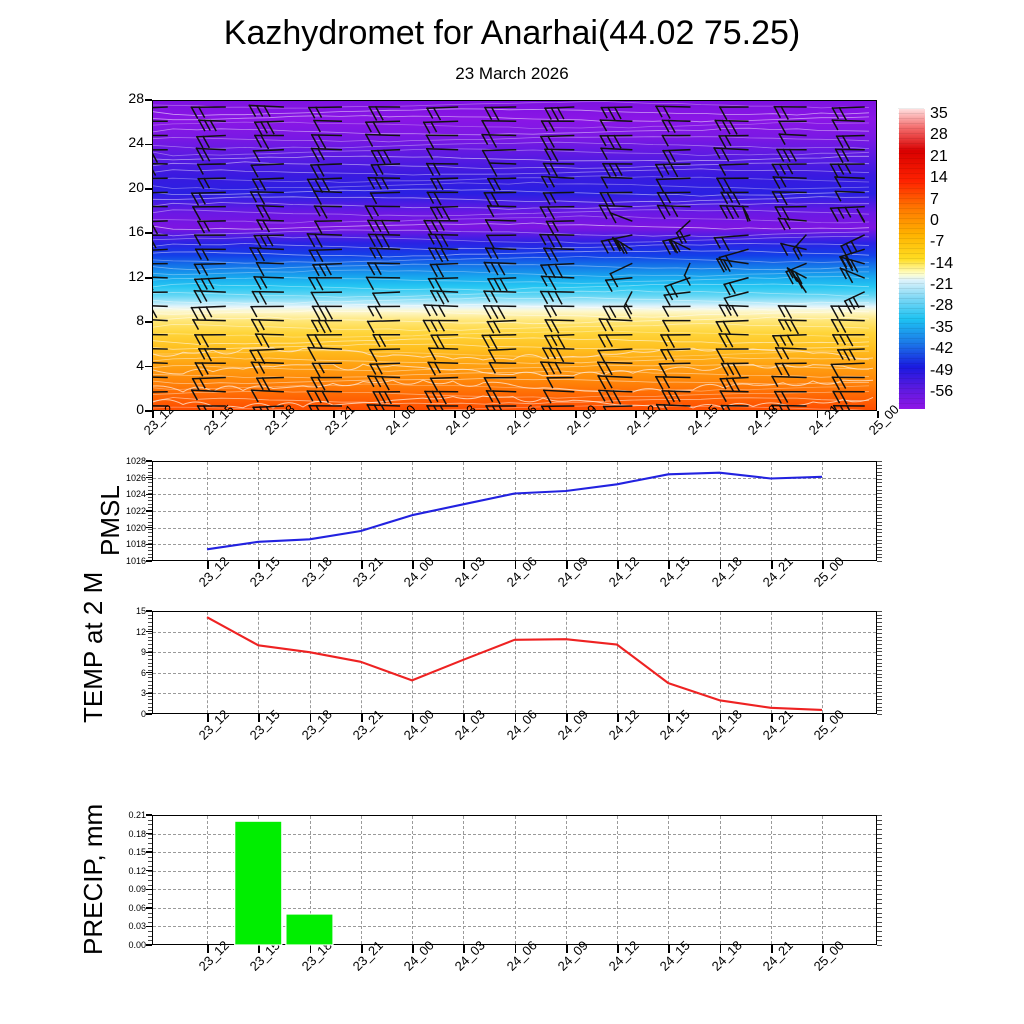  I want to click on y-axis-tick-label: 1016, so click(135, 561).